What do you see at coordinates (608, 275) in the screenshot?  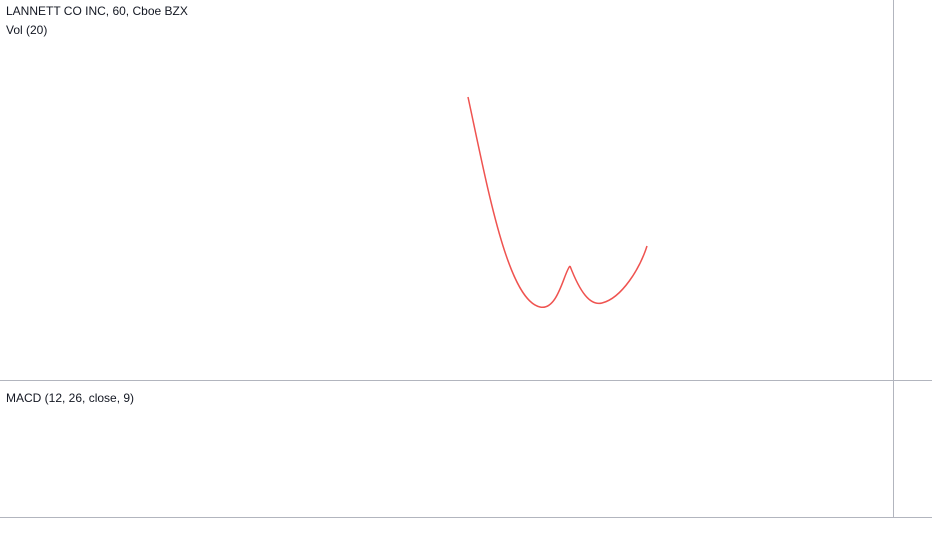 I see `handle-annotation` at bounding box center [608, 275].